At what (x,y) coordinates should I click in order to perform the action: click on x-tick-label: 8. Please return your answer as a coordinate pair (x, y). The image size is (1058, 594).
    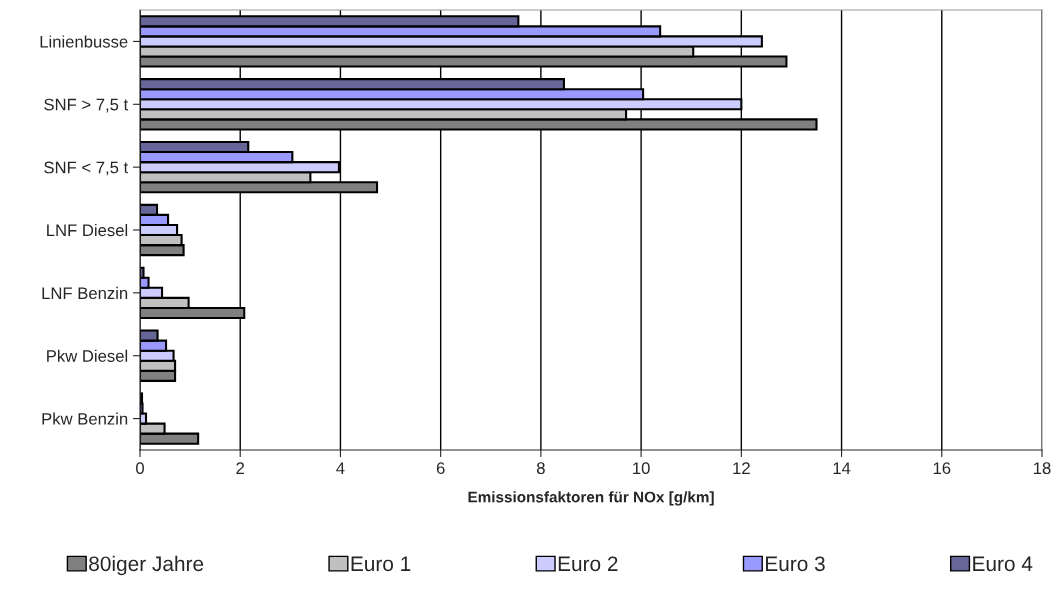
    Looking at the image, I should click on (540, 468).